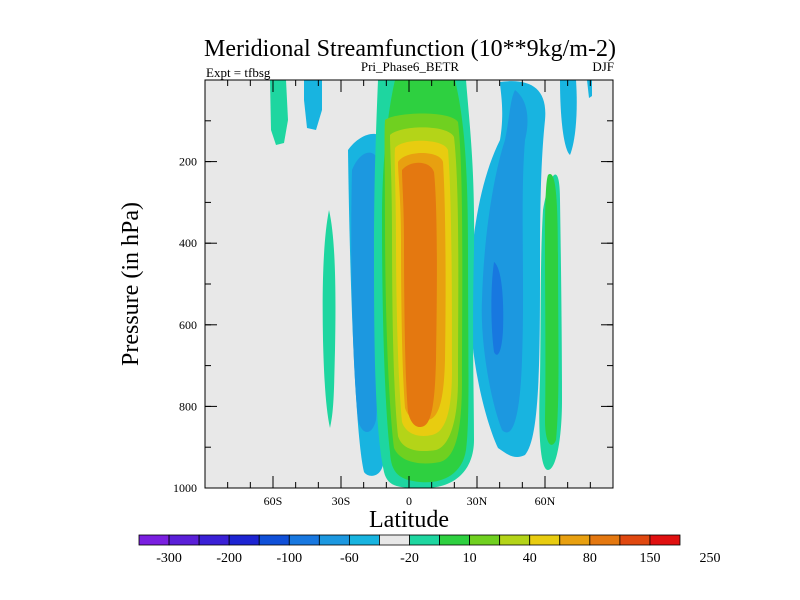 The height and width of the screenshot is (600, 800). Describe the element at coordinates (603, 66) in the screenshot. I see `season-label: DJF` at that location.